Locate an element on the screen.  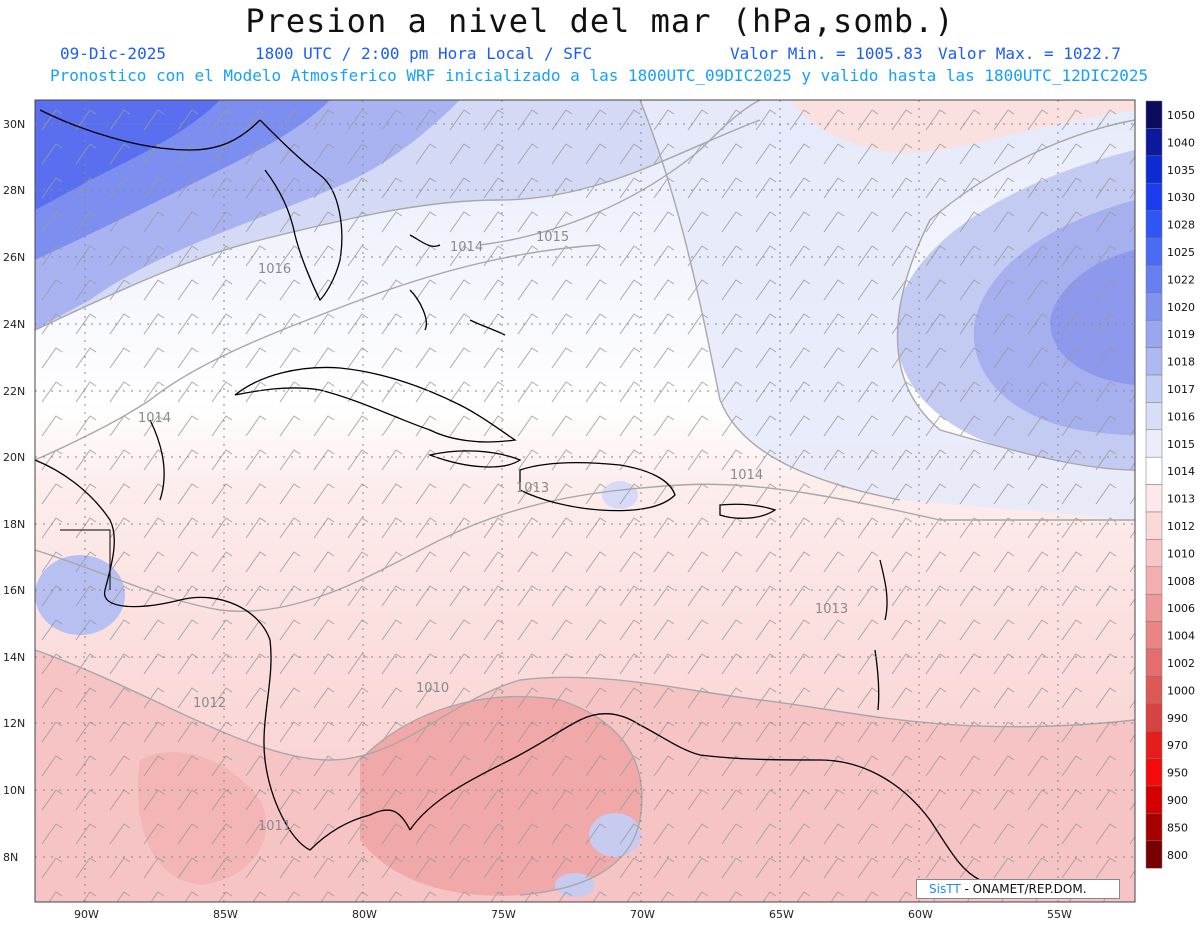
credit-box: SisTT - ONAMET/REP.DOM. is located at coordinates (1018, 889).